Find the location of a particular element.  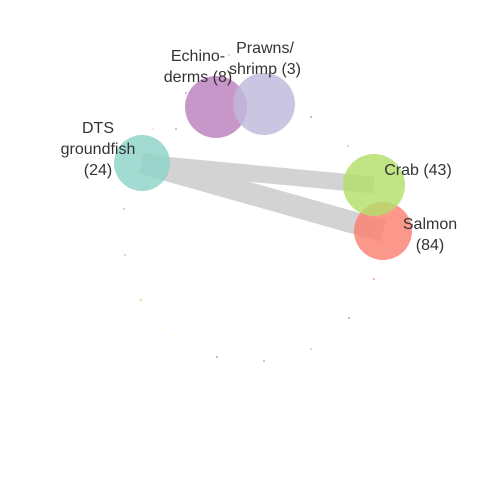

node-label-line: DTS is located at coordinates (98, 128).